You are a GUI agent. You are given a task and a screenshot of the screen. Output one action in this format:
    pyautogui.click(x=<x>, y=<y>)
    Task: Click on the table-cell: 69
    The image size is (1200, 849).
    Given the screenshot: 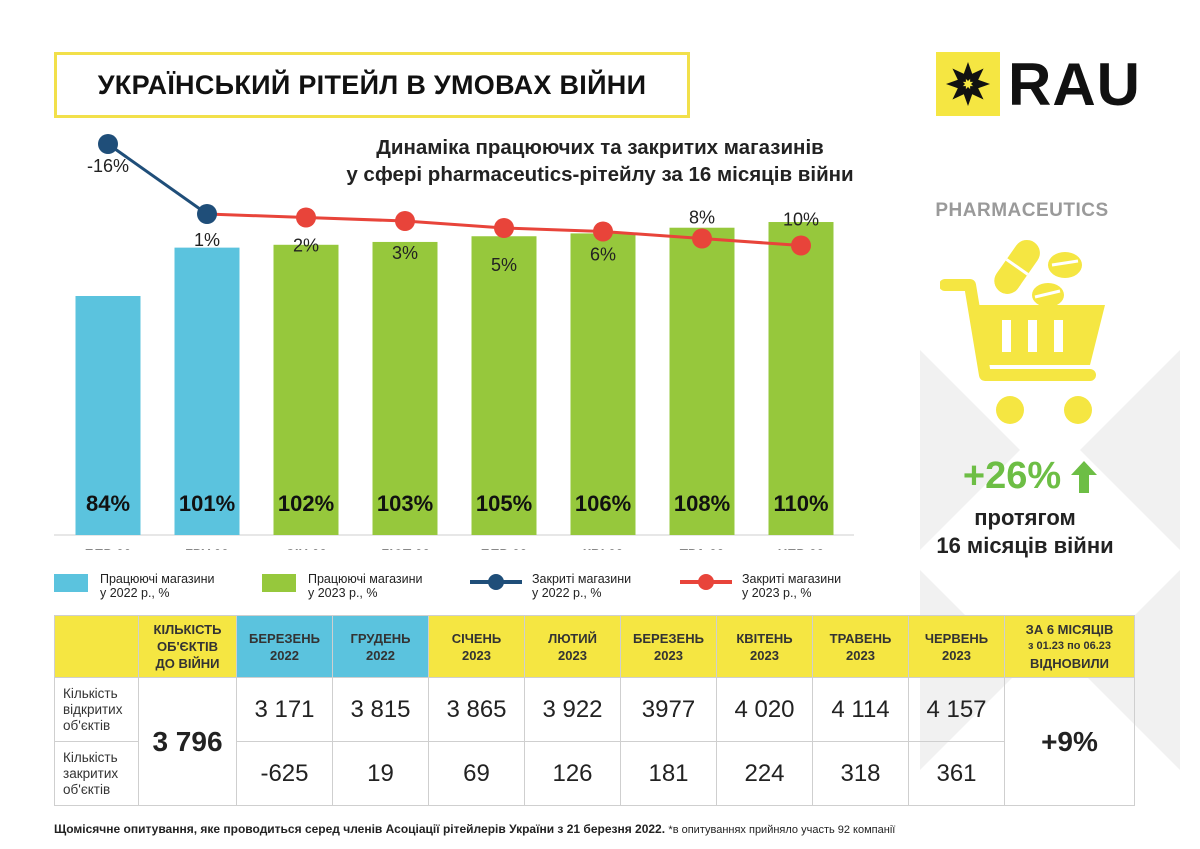 What is the action you would take?
    pyautogui.click(x=476, y=773)
    